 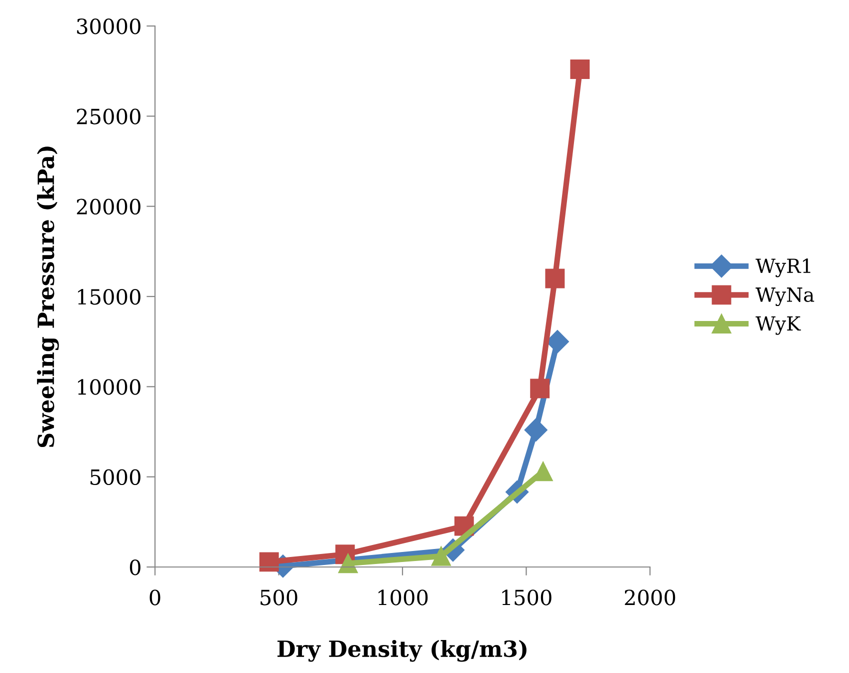 What do you see at coordinates (279, 598) in the screenshot?
I see `x-tick-label: 500` at bounding box center [279, 598].